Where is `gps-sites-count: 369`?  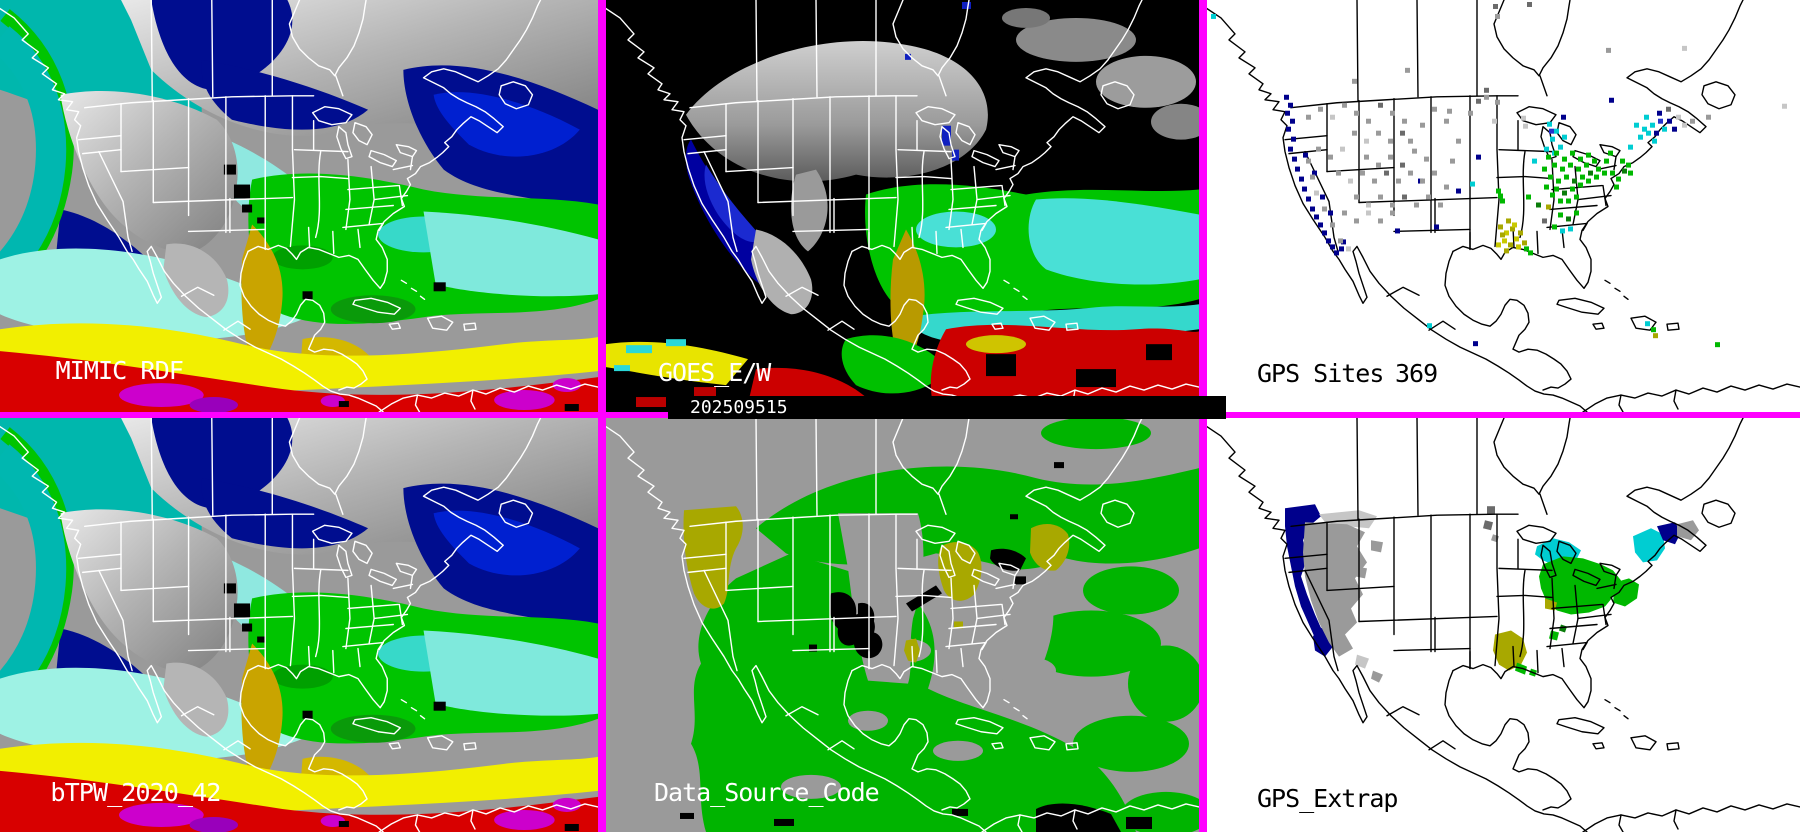
gps-sites-count: 369 is located at coordinates (1416, 373).